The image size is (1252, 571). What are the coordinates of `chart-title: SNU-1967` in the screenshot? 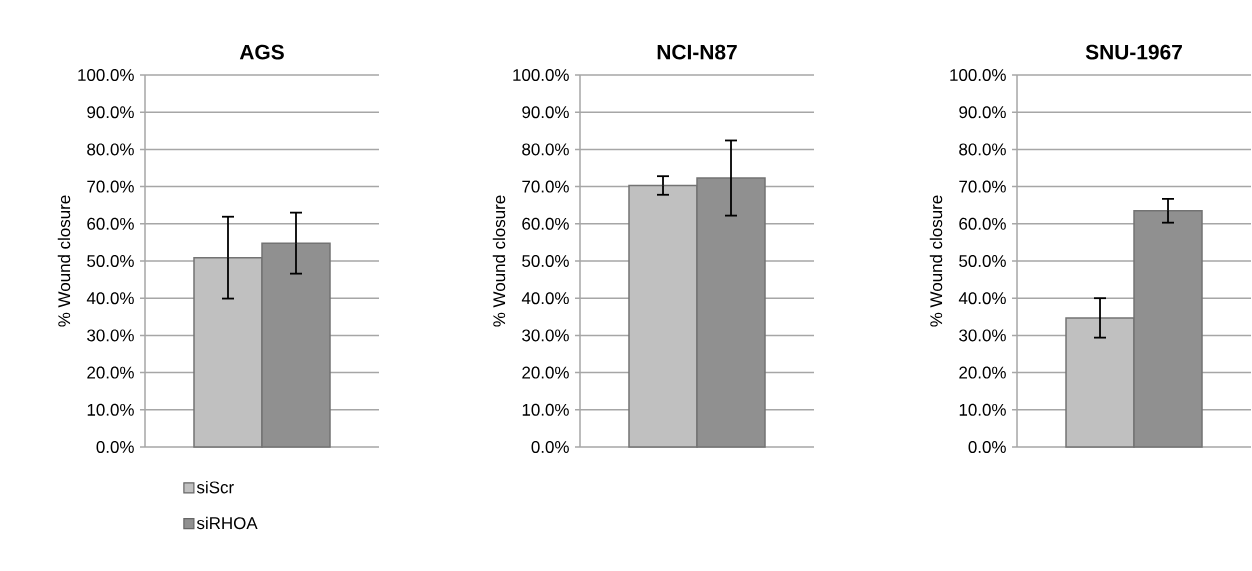 It's located at (1133, 52).